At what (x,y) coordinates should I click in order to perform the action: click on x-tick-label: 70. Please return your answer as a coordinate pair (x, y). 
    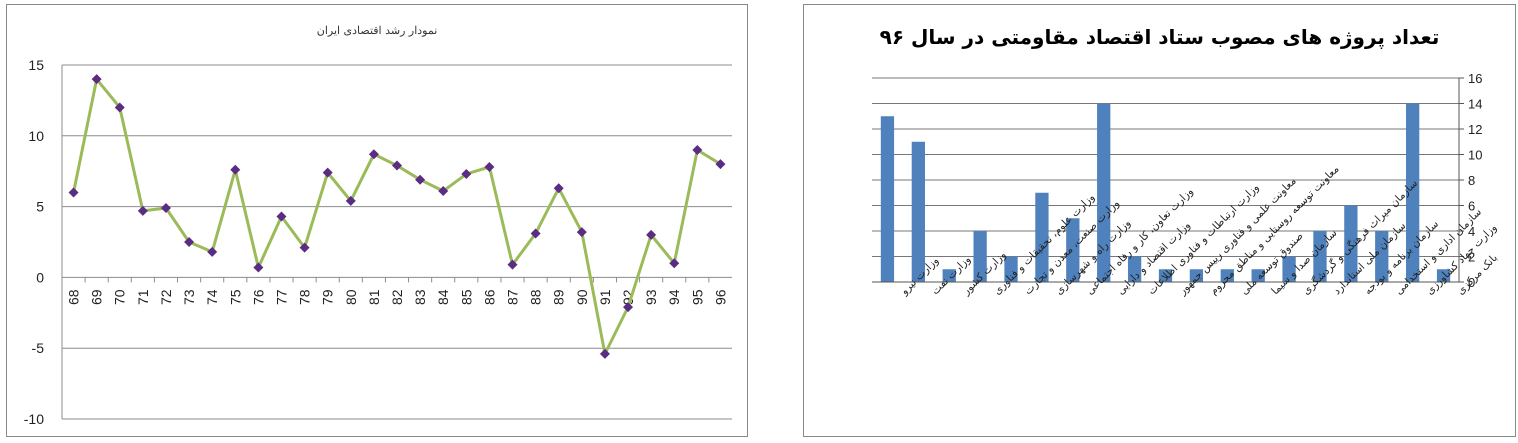
    Looking at the image, I should click on (120, 297).